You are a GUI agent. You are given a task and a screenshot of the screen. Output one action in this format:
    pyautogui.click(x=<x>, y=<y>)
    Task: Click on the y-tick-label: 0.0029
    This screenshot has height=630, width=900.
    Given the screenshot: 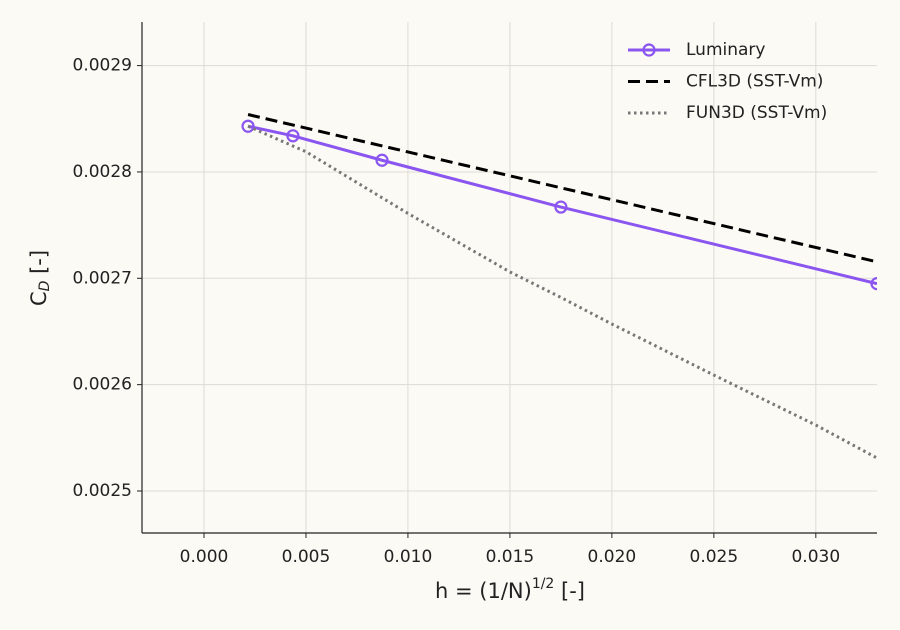 What is the action you would take?
    pyautogui.click(x=102, y=66)
    